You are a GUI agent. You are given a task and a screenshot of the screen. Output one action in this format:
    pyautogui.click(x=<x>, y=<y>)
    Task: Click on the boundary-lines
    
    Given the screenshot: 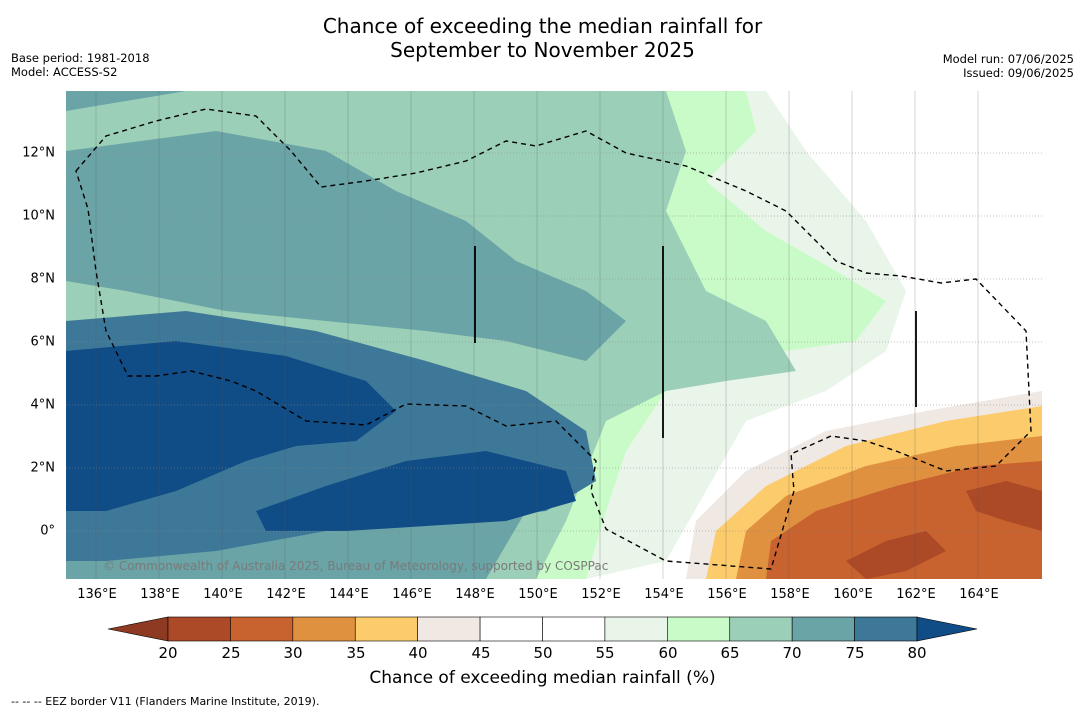 What is the action you would take?
    pyautogui.click(x=695, y=342)
    